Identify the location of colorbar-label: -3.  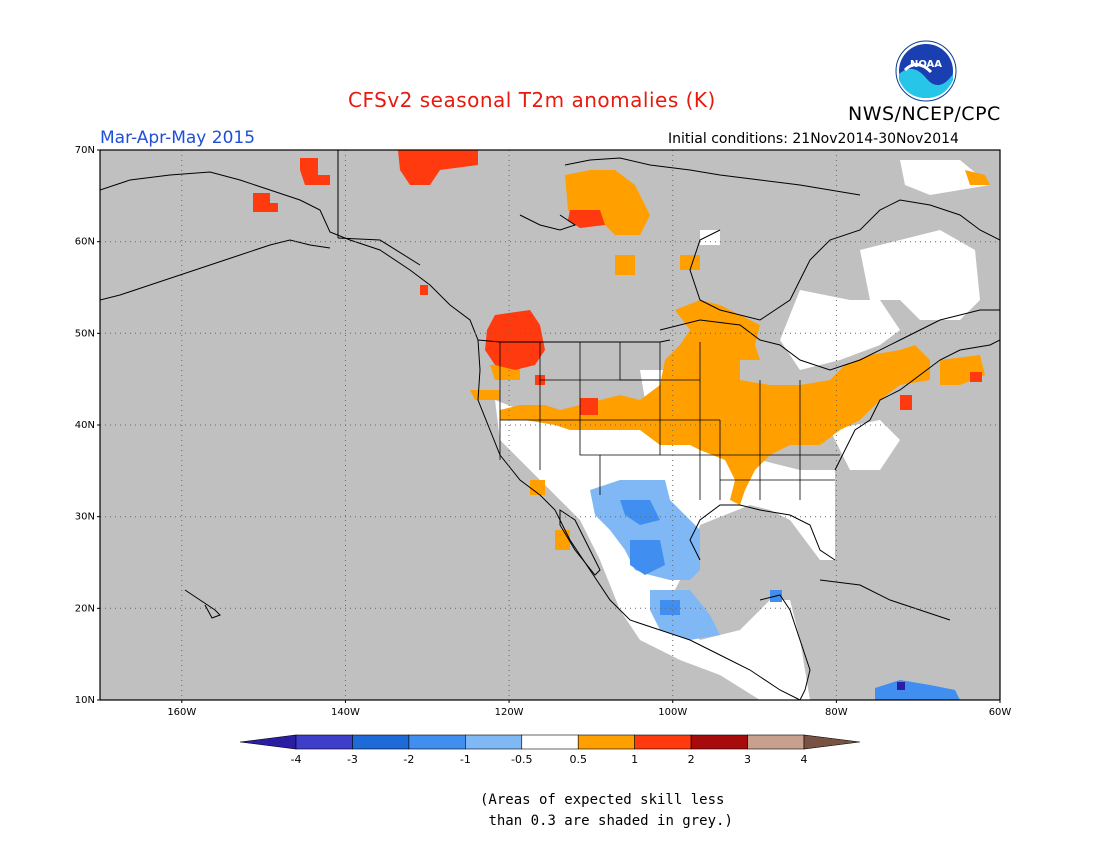
(352, 759).